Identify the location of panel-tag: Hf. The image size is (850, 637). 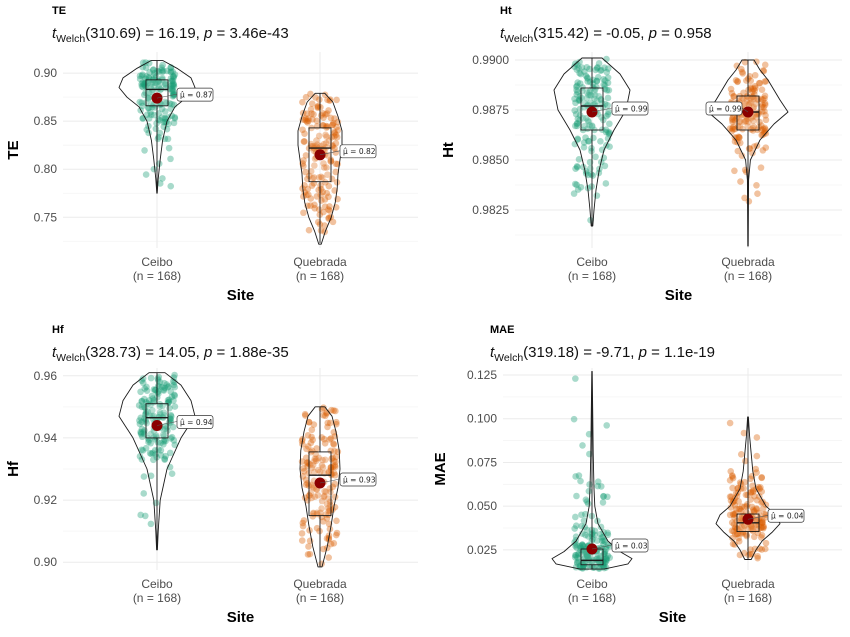
(58, 330).